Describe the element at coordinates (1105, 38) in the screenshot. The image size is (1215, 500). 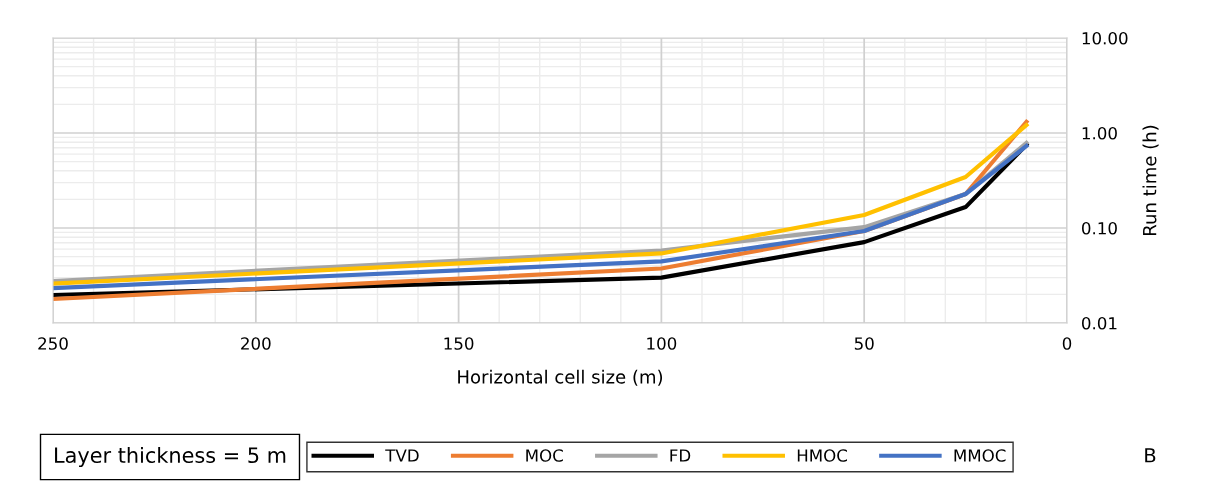
I see `y-tick-label: 10.00` at that location.